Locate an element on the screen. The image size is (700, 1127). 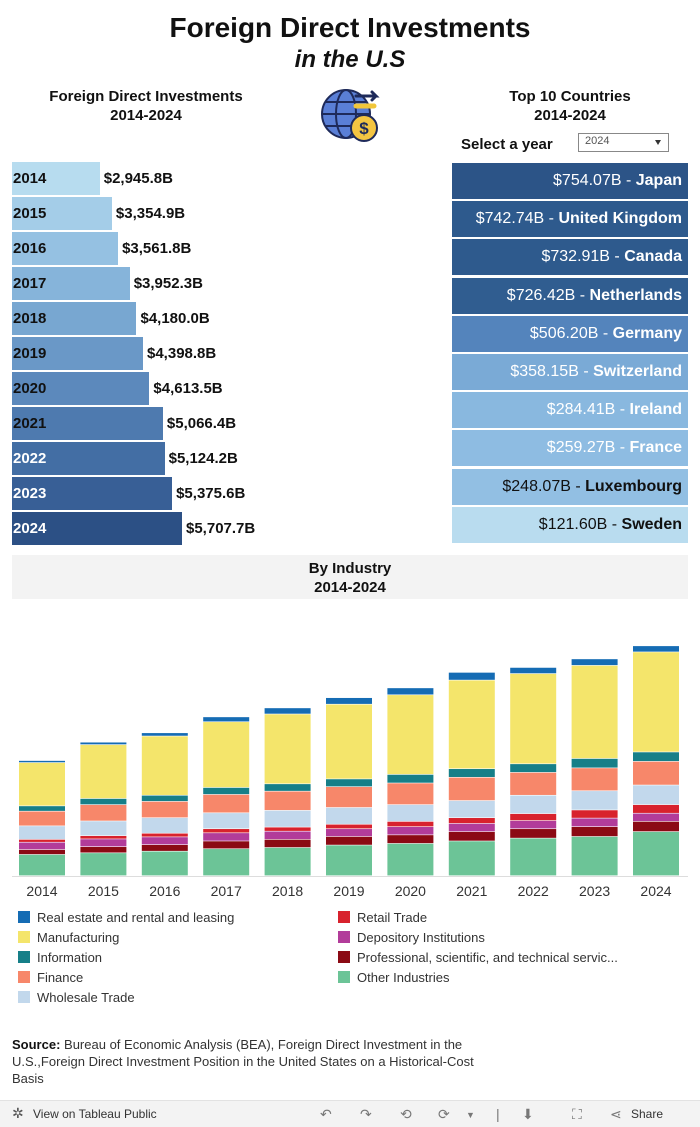
fdi-row-2021: 2021 $5,066.4B is located at coordinates (162, 423).